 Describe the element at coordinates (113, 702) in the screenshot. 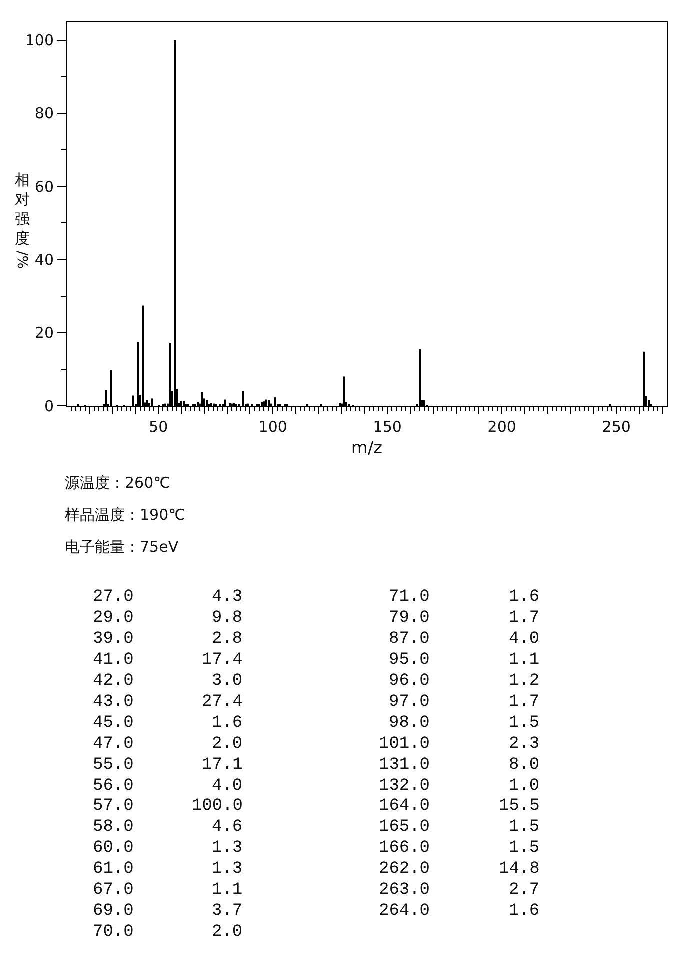

I see `category-label: 43.0` at that location.